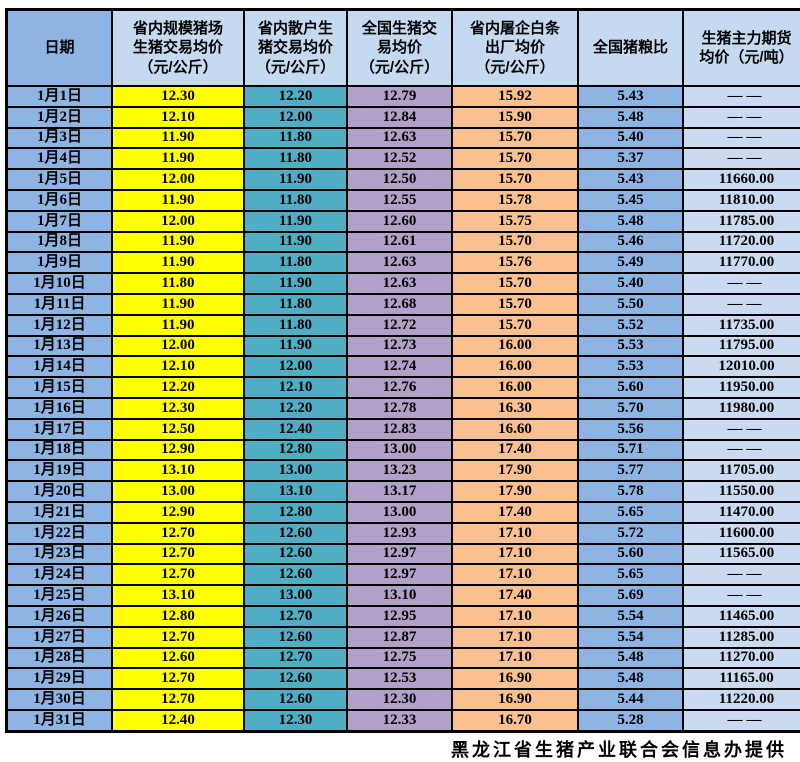 The height and width of the screenshot is (762, 800). Describe the element at coordinates (399, 637) in the screenshot. I see `cell-value: 12.87` at that location.